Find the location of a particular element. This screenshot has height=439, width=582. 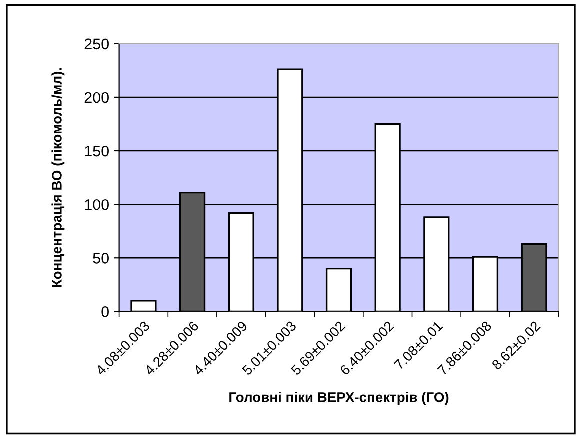

x-axis-title: Головні піки ВЕРХ-спектрів (ГО) is located at coordinates (339, 399).